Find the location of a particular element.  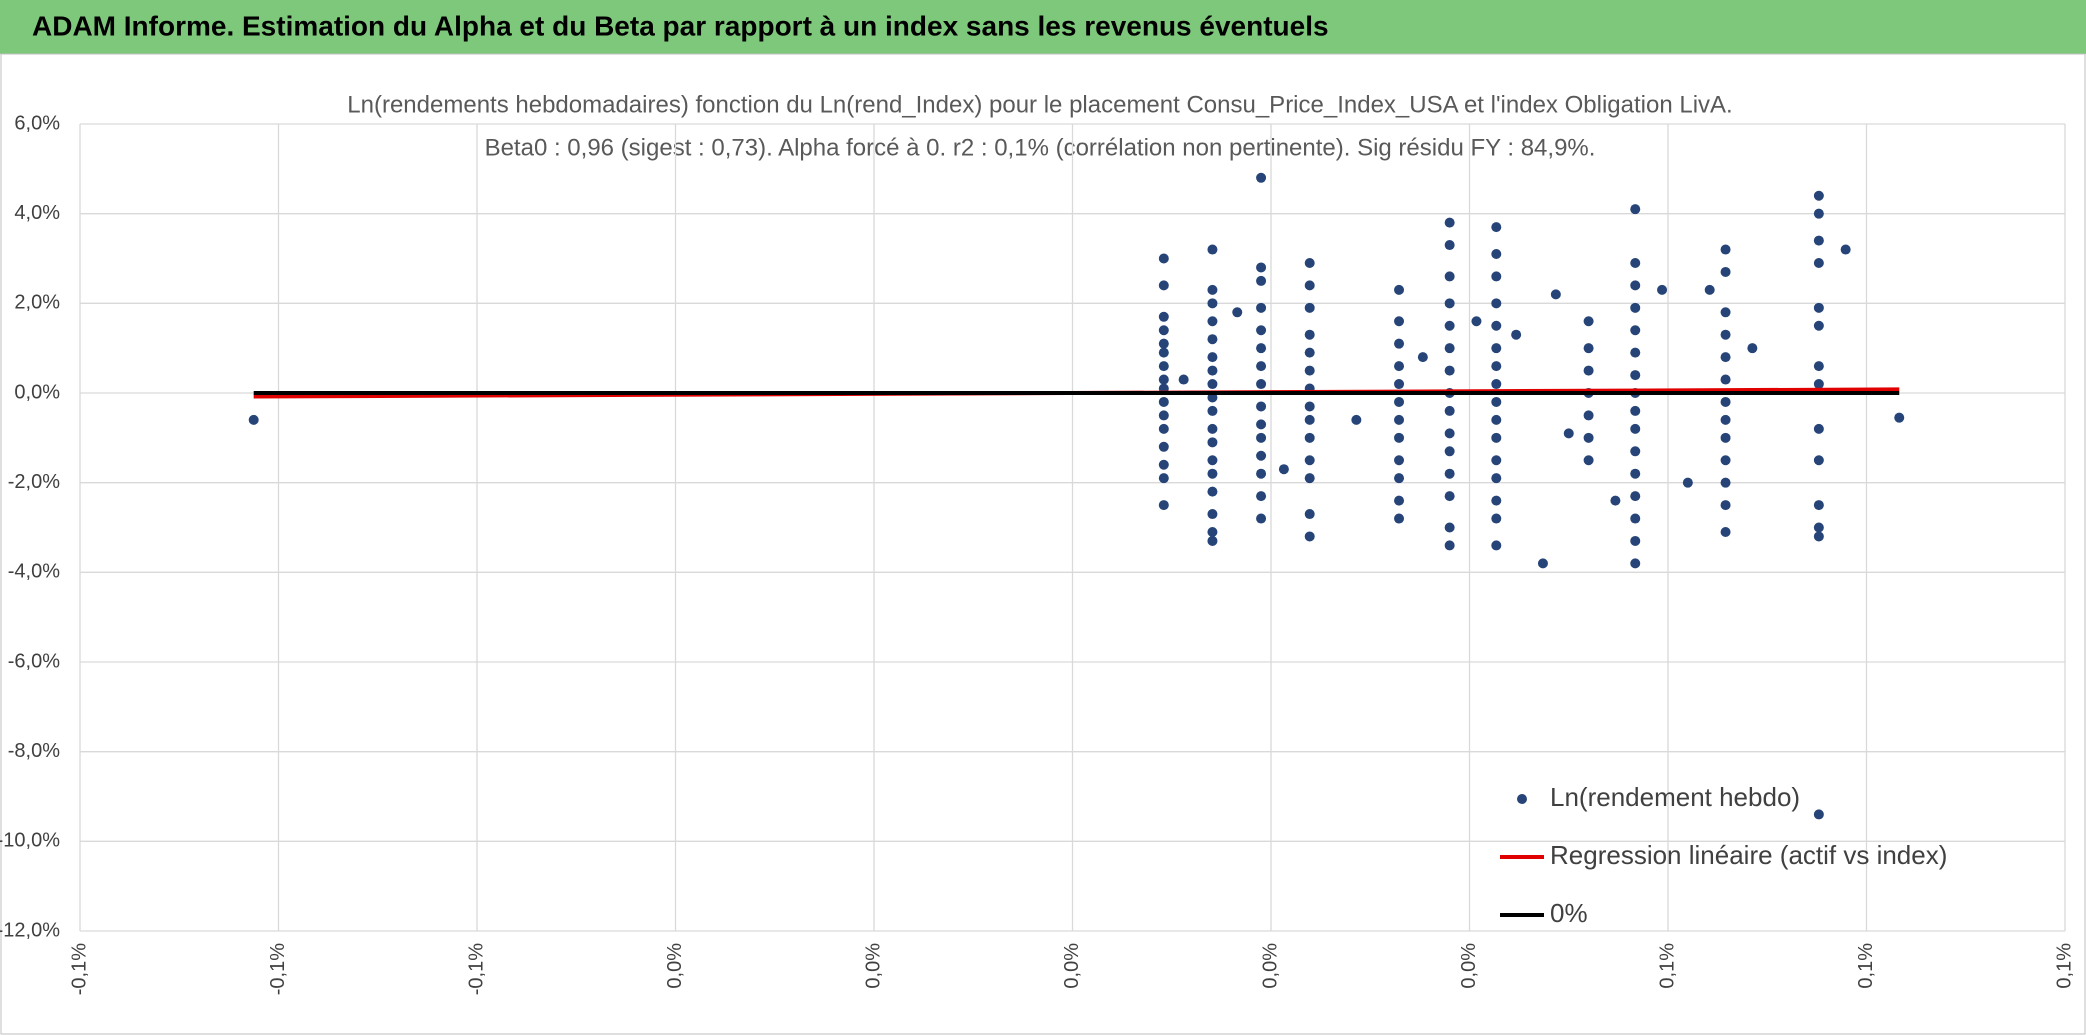

legend-swatch is located at coordinates (1522, 799).